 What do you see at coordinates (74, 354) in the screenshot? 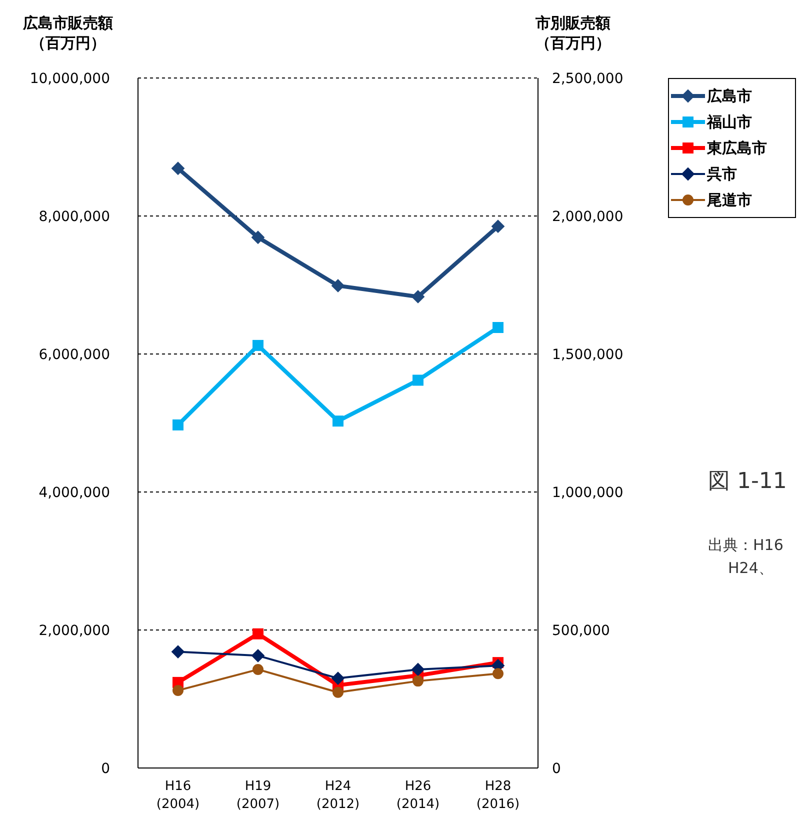
I see `y-tick-label: 6,000,000` at bounding box center [74, 354].